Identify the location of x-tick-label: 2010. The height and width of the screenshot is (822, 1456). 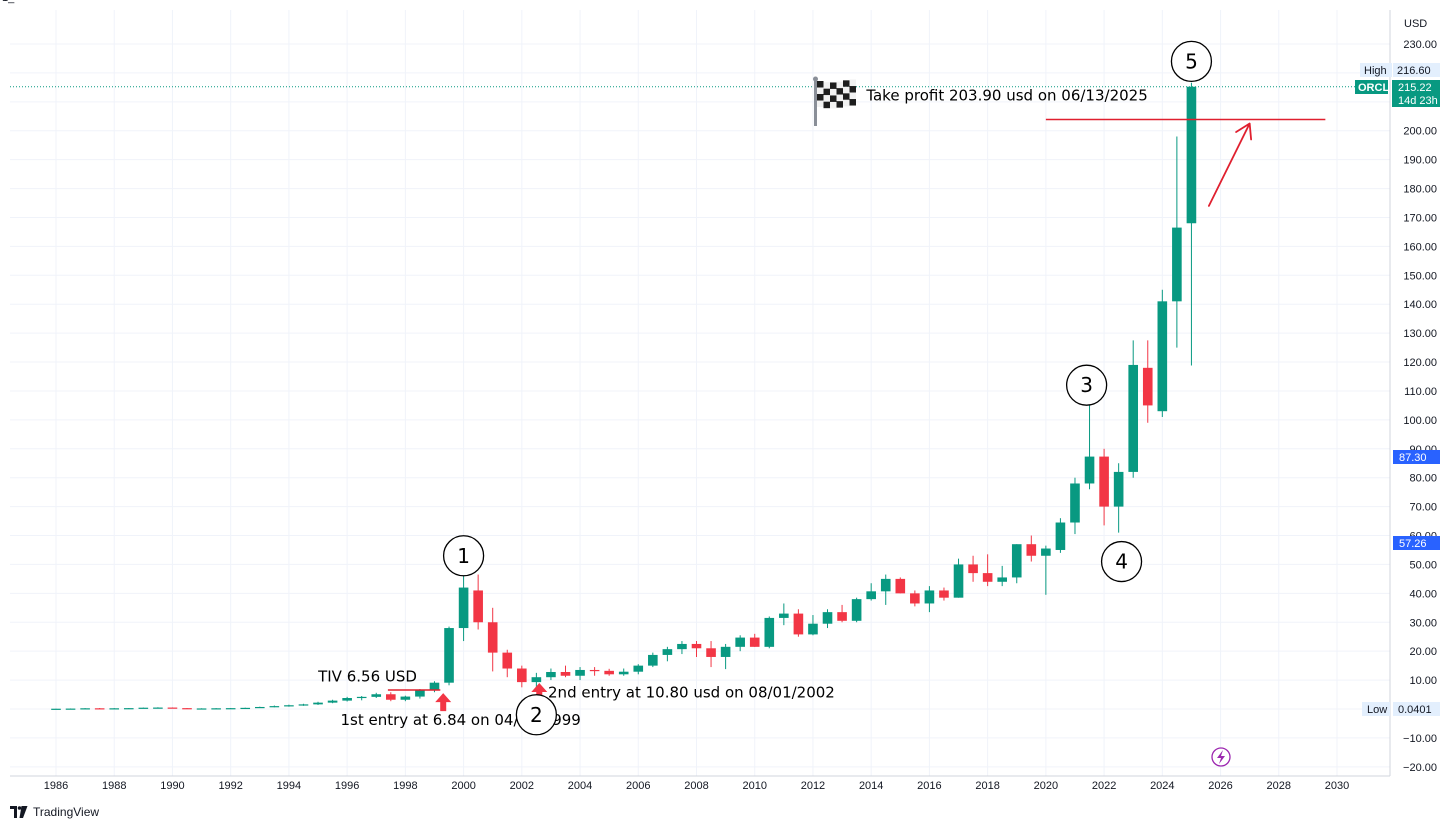
(754, 786).